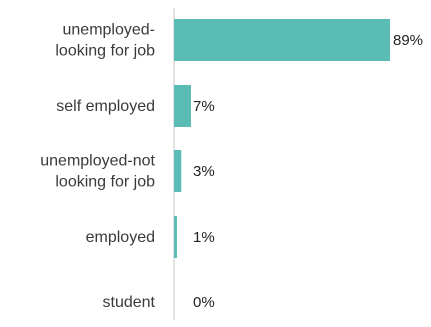 The image size is (431, 327). I want to click on category-label-1: self employed, so click(105, 106).